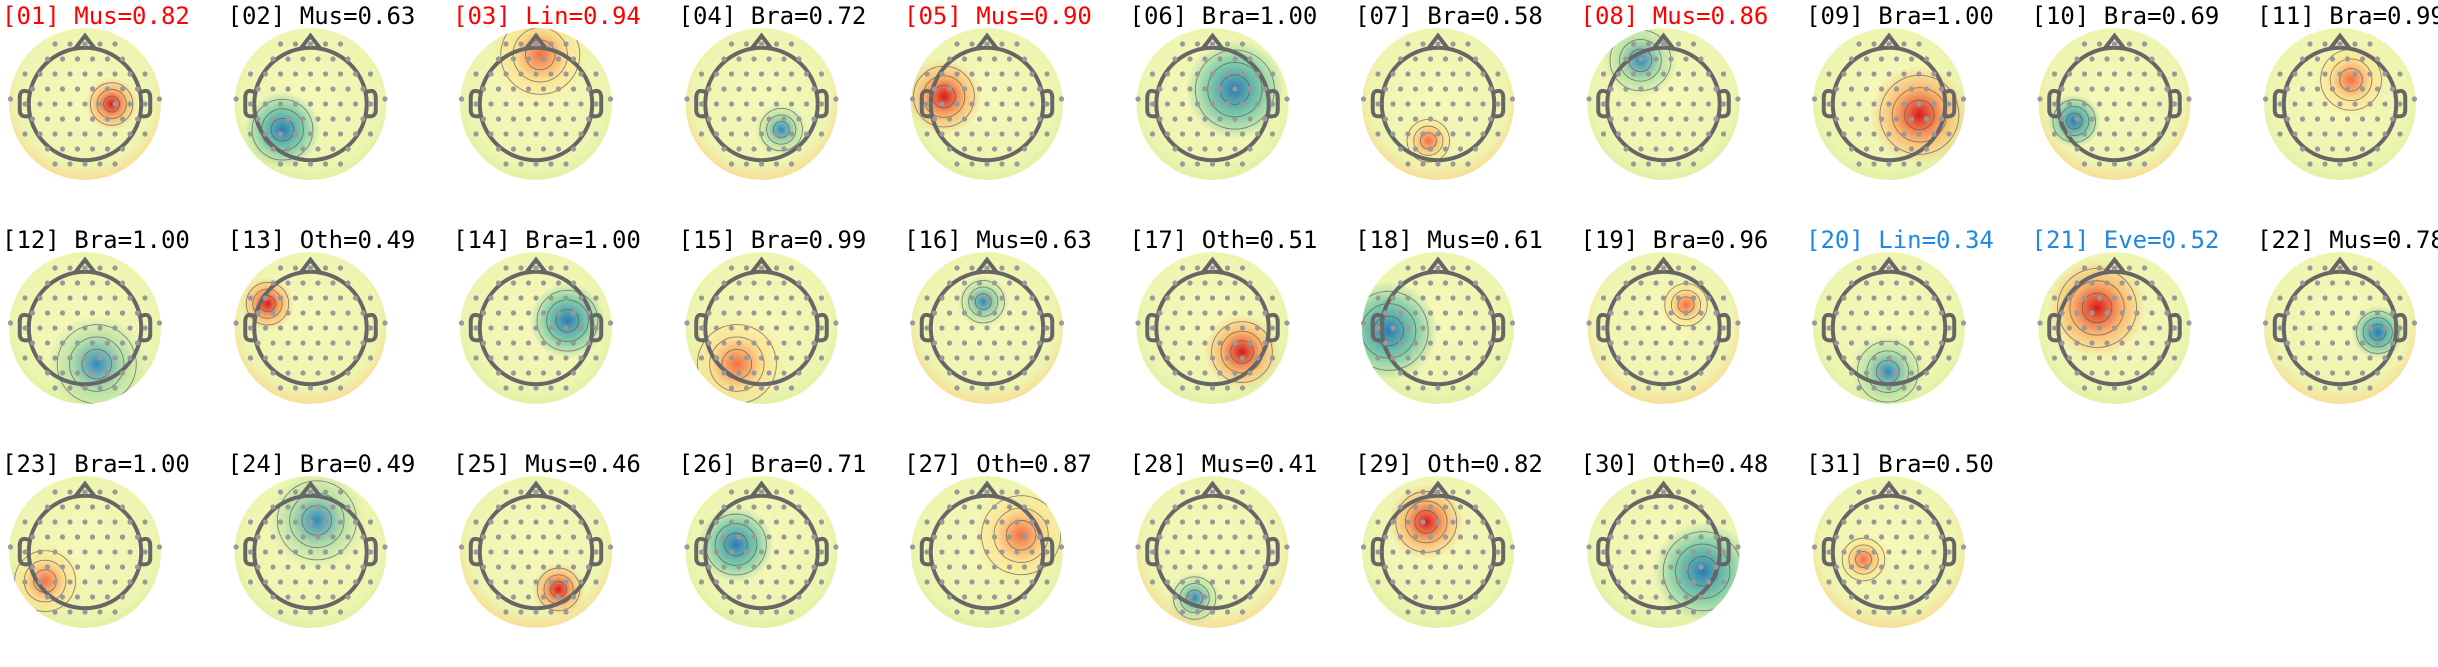  What do you see at coordinates (1223, 539) in the screenshot?
I see `topomap: [28] Mus=0.41` at bounding box center [1223, 539].